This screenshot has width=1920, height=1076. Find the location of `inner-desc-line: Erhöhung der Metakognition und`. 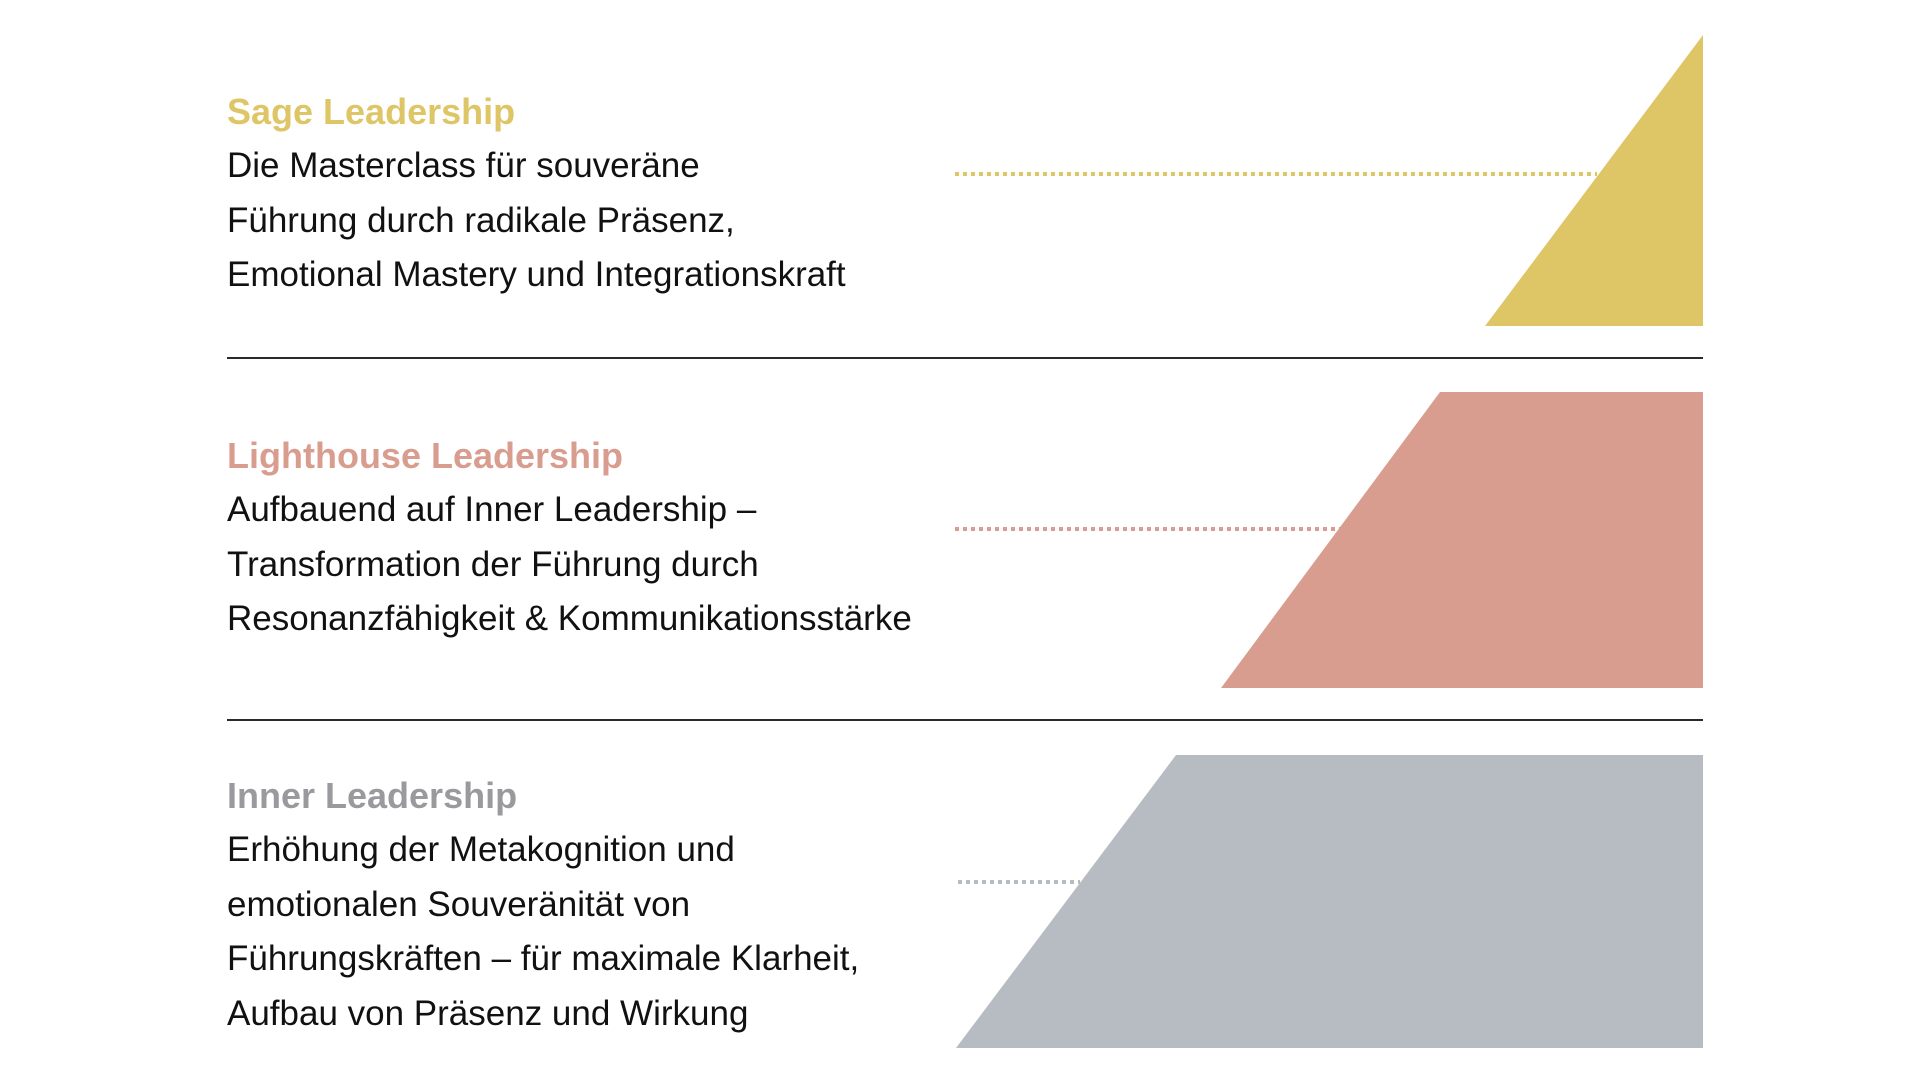

inner-desc-line: Erhöhung der Metakognition und is located at coordinates (481, 849).